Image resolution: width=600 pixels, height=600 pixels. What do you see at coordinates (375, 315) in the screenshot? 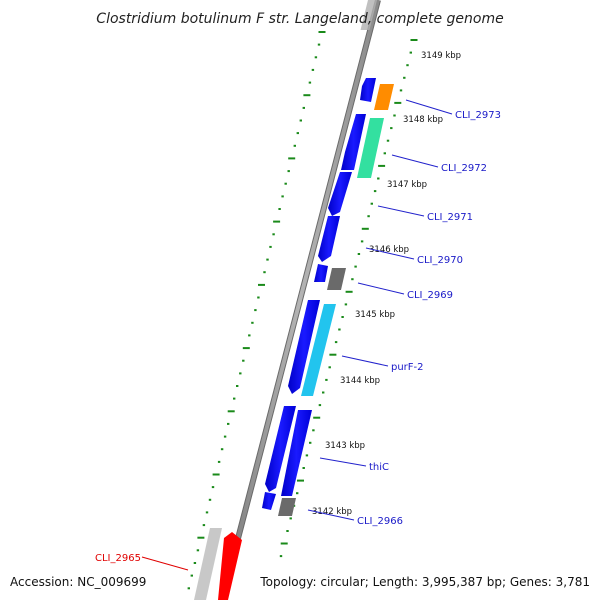
I see `tick-label: 3145 kbp` at bounding box center [375, 315].